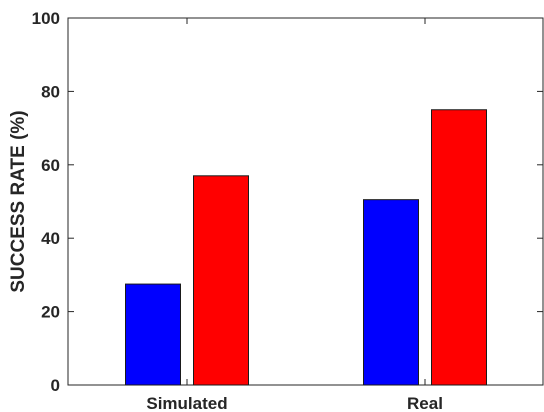 This screenshot has height=412, width=544. What do you see at coordinates (50, 238) in the screenshot?
I see `y-tick-label: 40` at bounding box center [50, 238].